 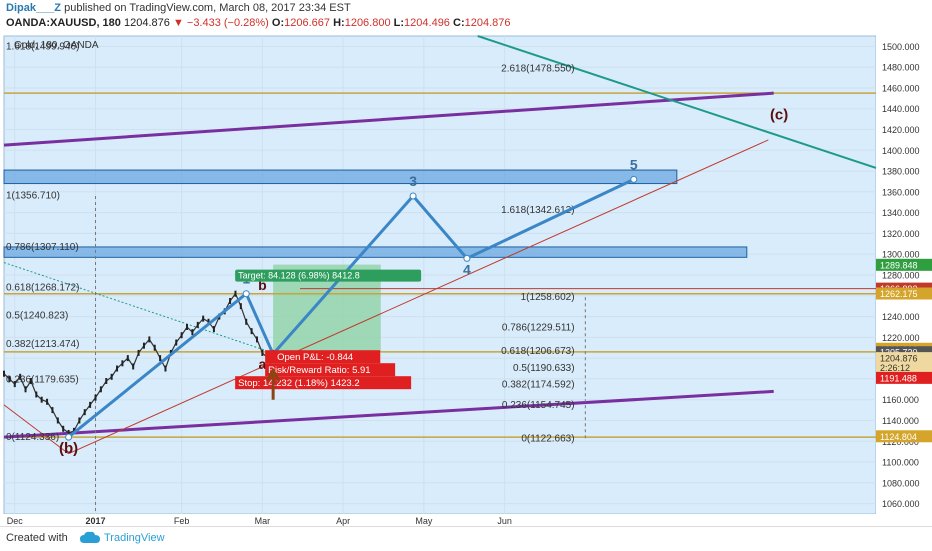 What do you see at coordinates (424, 521) in the screenshot?
I see `x-tick-label: May` at bounding box center [424, 521].